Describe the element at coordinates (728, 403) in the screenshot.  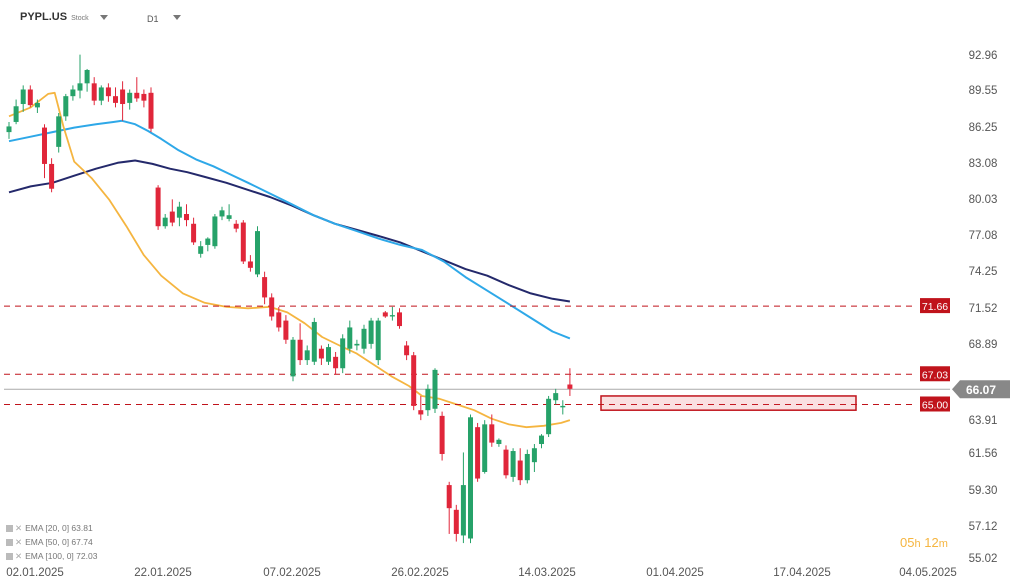
I see `support-zone` at that location.